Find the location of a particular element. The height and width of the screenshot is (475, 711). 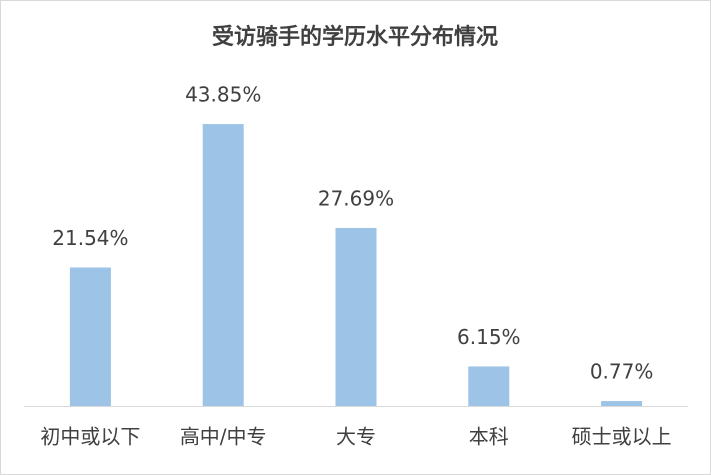

x-tick-label: 硕士或以上 is located at coordinates (622, 437).